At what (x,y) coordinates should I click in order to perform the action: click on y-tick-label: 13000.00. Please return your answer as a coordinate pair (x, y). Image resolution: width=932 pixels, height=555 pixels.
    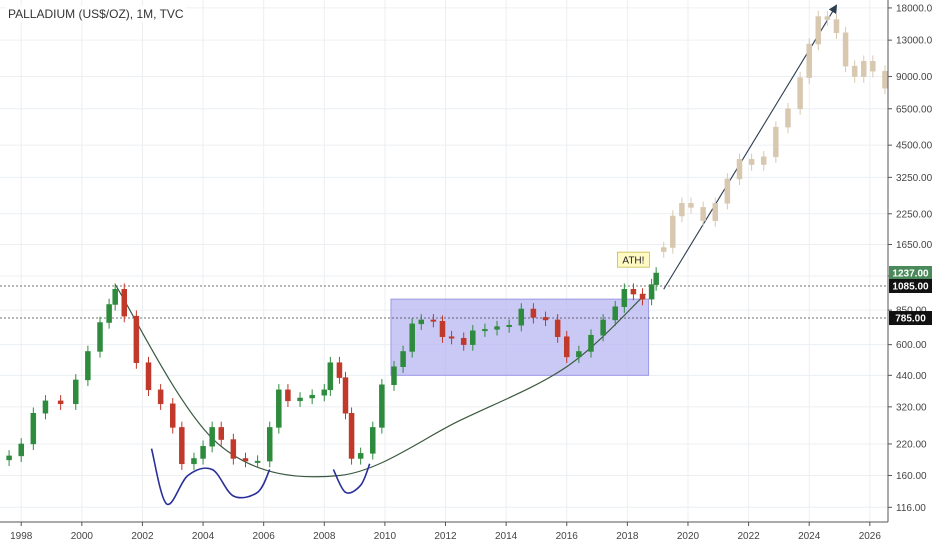
    Looking at the image, I should click on (914, 41).